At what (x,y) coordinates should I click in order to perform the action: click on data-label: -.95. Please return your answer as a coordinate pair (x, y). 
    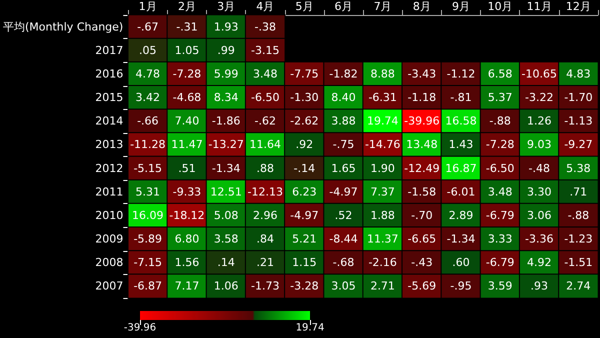
    Looking at the image, I should click on (461, 286).